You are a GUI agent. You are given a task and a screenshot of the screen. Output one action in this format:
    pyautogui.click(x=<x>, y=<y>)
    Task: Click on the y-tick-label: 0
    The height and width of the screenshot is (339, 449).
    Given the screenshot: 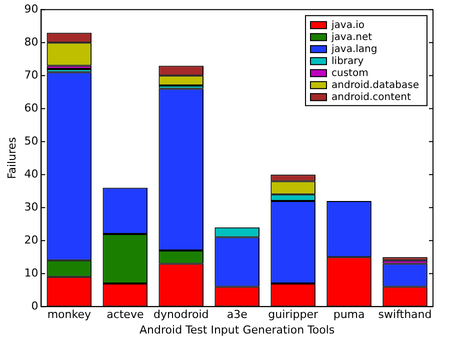 What is the action you would take?
    pyautogui.click(x=34, y=305)
    